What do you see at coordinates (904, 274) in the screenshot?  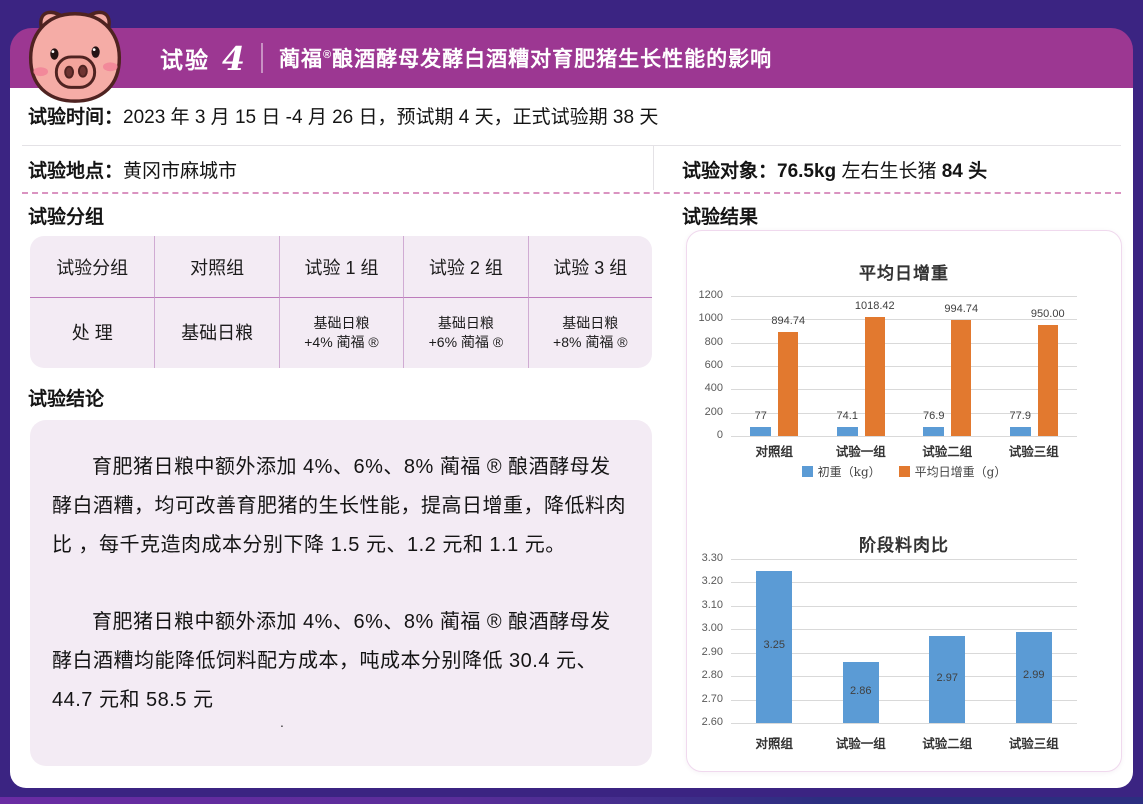 I see `chart-title: 平均日增重` at bounding box center [904, 274].